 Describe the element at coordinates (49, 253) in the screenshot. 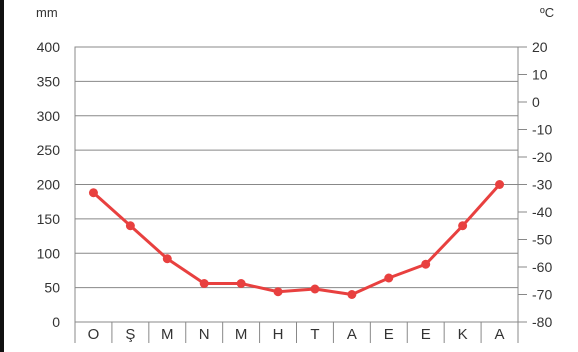

I see `left-tick-label: 100` at that location.